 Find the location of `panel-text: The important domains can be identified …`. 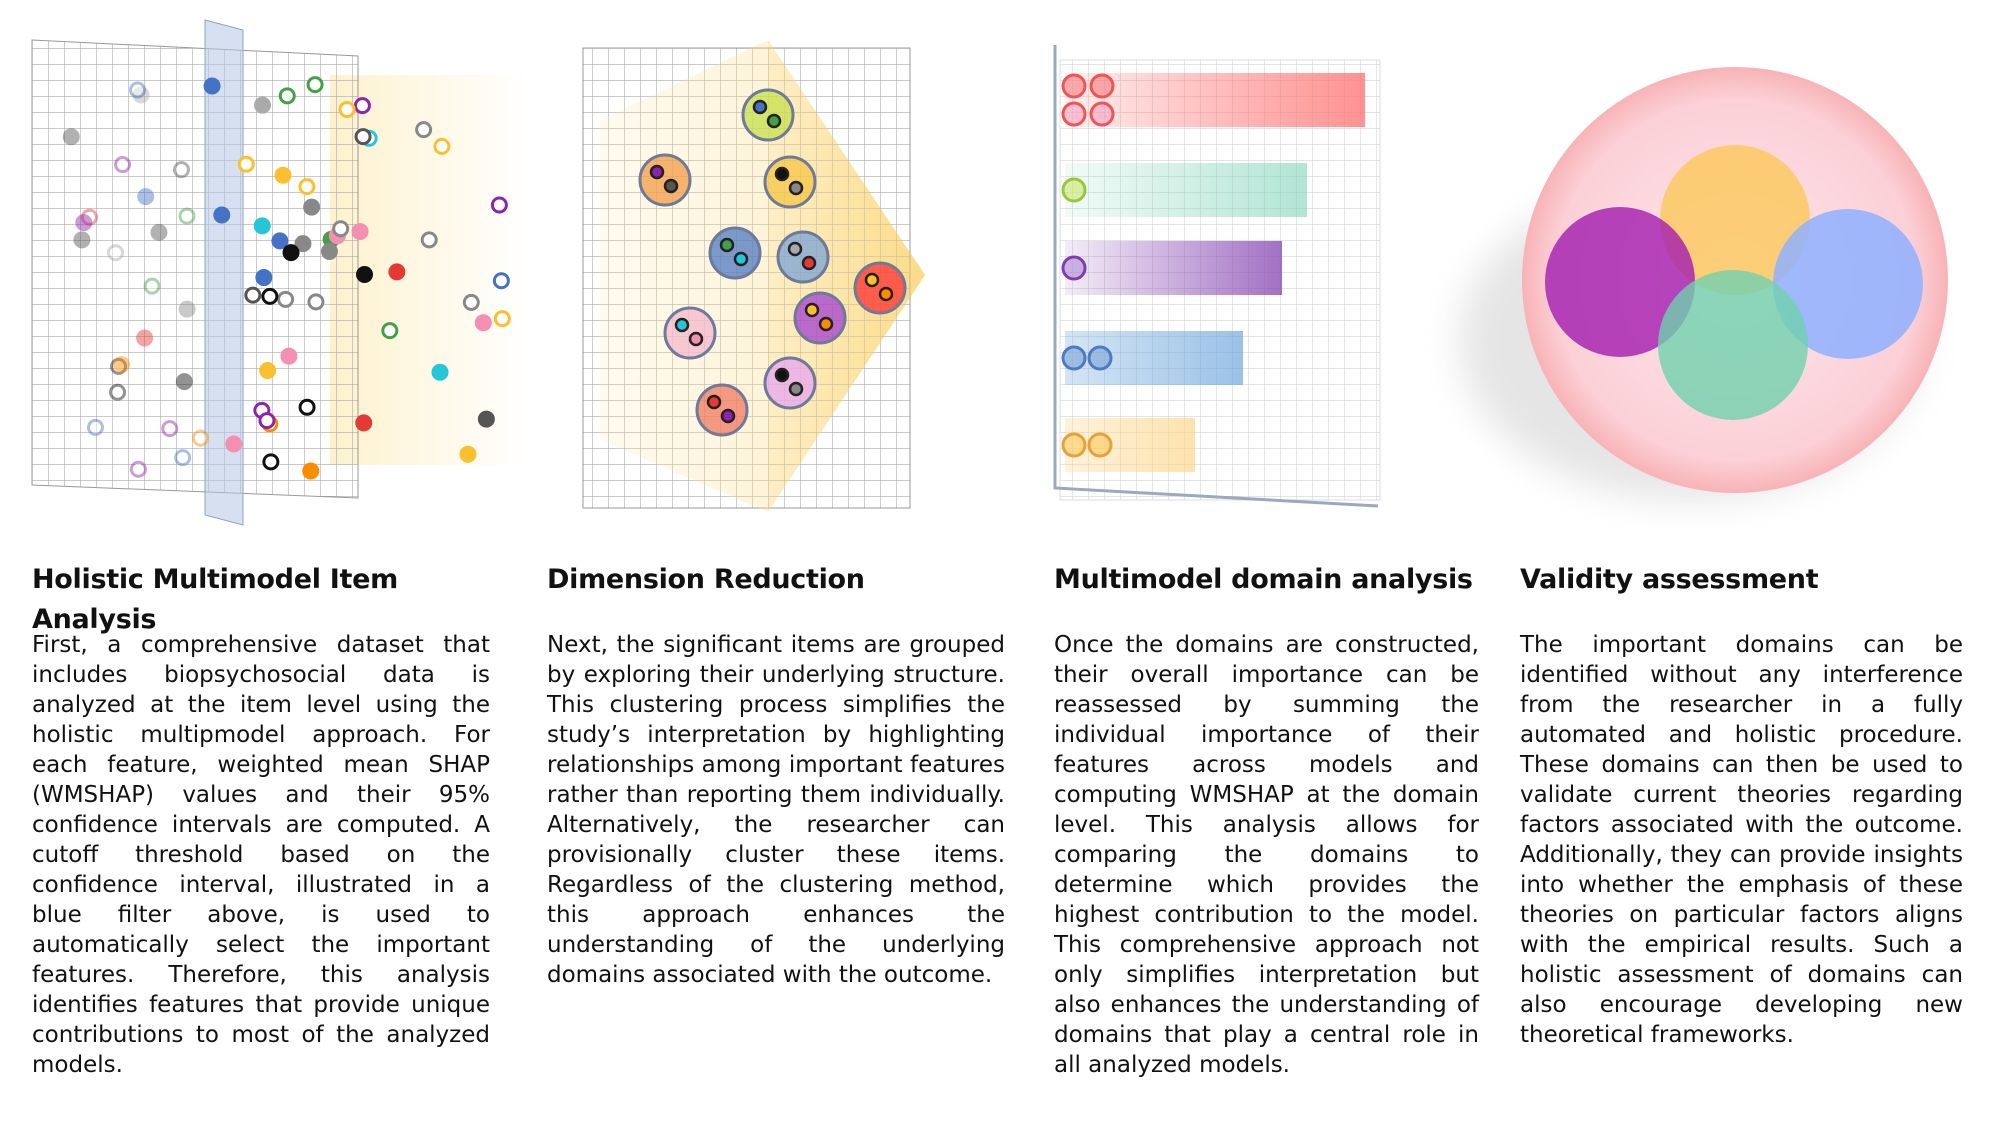

panel-text: The important domains can be identified … is located at coordinates (1741, 840).